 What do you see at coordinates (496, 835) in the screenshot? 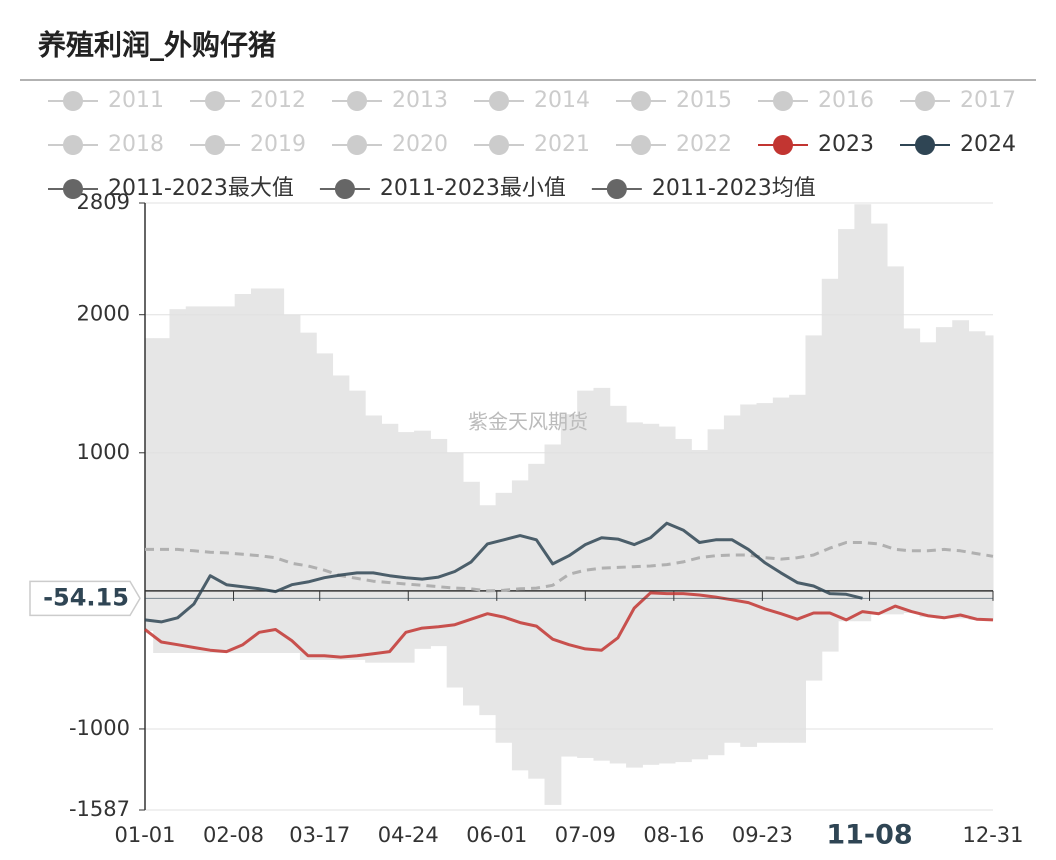
I see `x-tick-label: 06-01` at bounding box center [496, 835].